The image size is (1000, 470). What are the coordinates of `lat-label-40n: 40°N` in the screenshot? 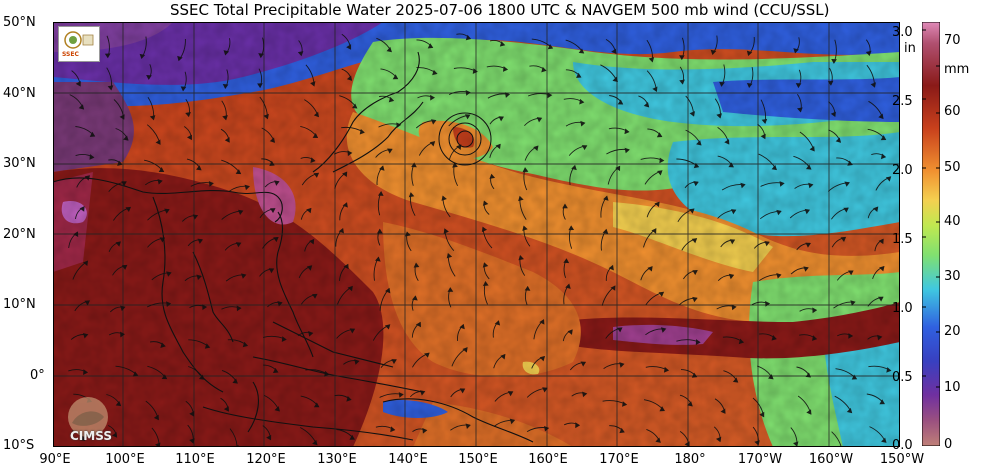 It's located at (19, 93).